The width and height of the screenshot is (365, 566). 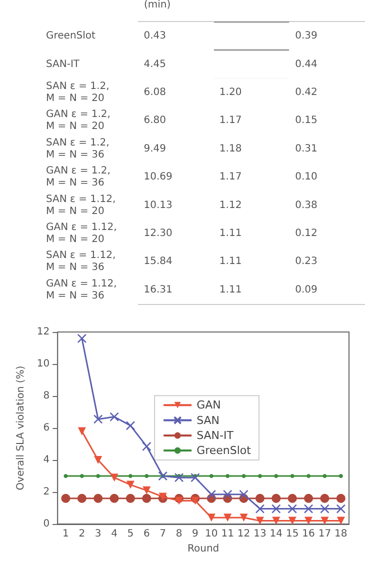 I want to click on legend-label: GreenSlot, so click(x=224, y=450).